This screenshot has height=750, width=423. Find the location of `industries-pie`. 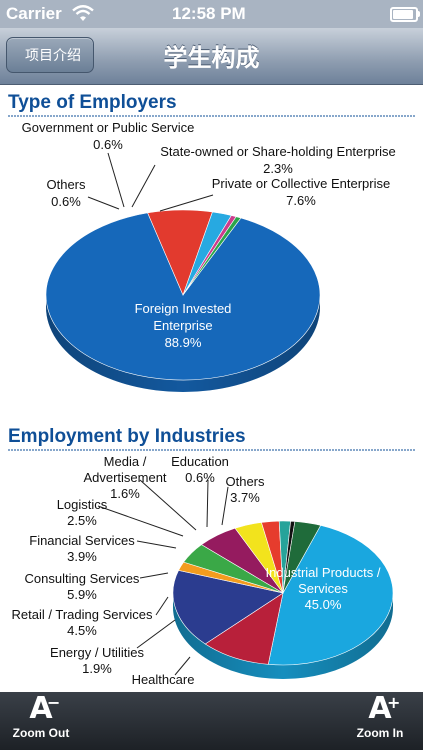

industries-pie is located at coordinates (283, 599).